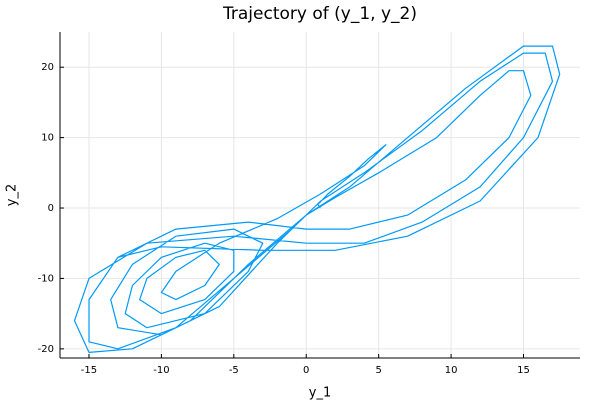 This screenshot has height=400, width=600. What do you see at coordinates (46, 278) in the screenshot?
I see `y-tick-label: -10` at bounding box center [46, 278].